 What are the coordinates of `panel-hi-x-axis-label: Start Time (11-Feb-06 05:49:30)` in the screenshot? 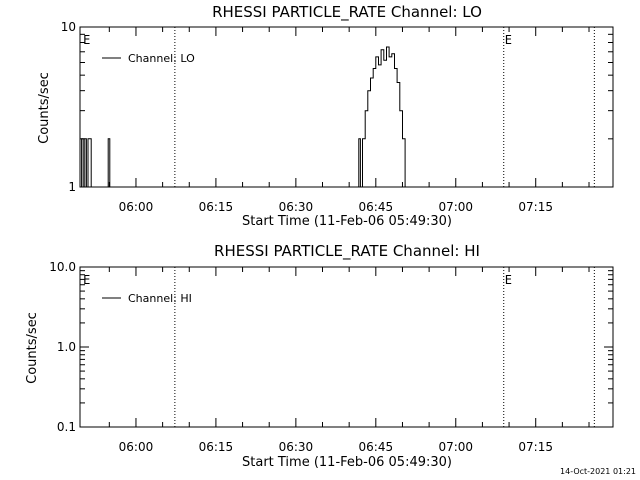 It's located at (347, 462).